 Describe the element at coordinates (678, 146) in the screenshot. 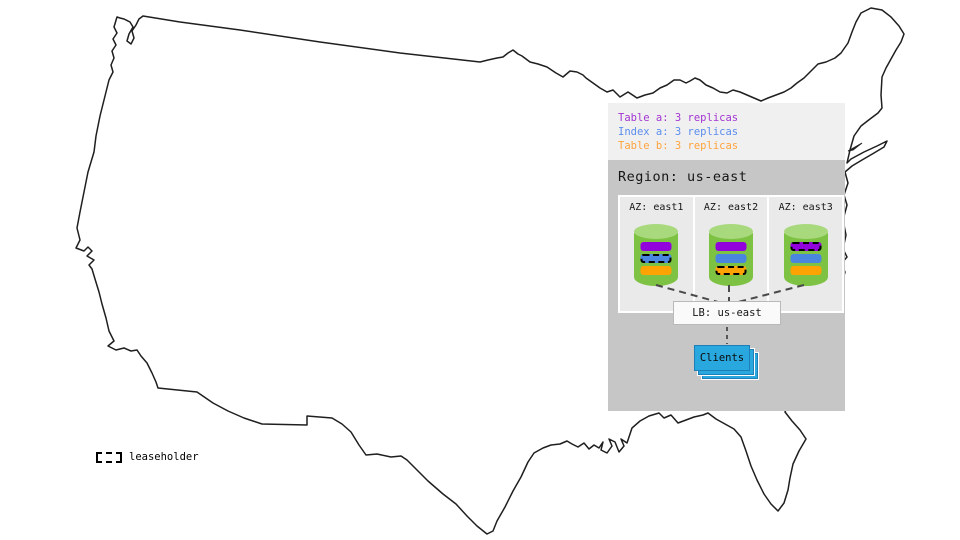

I see `legend-table-b: Table b: 3 replicas` at that location.